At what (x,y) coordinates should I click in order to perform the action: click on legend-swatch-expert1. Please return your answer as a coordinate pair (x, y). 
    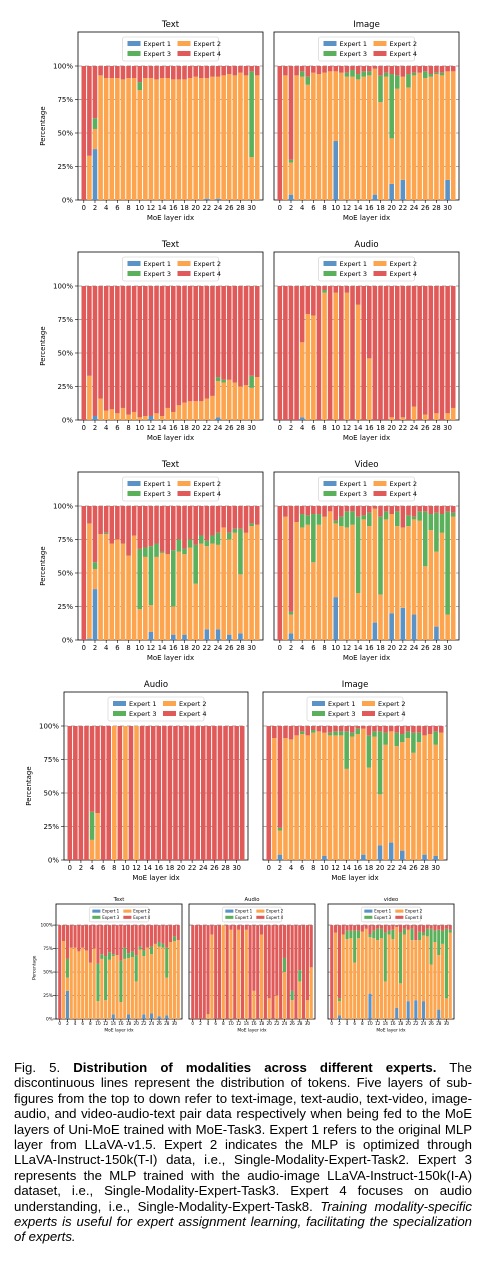
    Looking at the image, I should click on (134, 43).